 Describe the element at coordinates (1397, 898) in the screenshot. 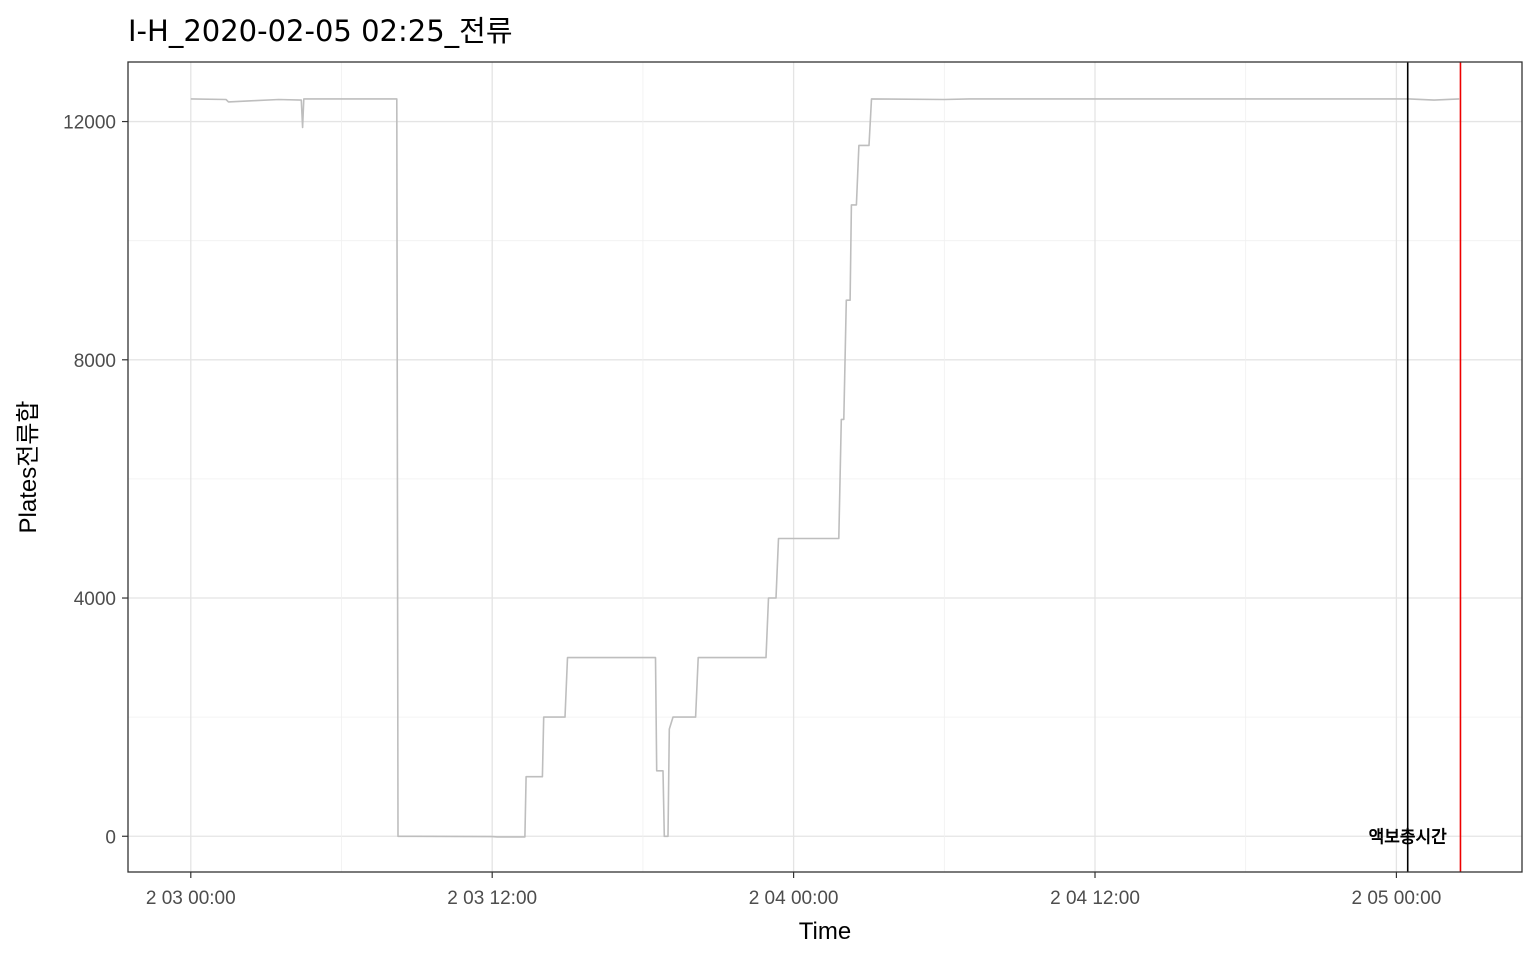

I see `x-tick-label: 2 05 00:00` at that location.